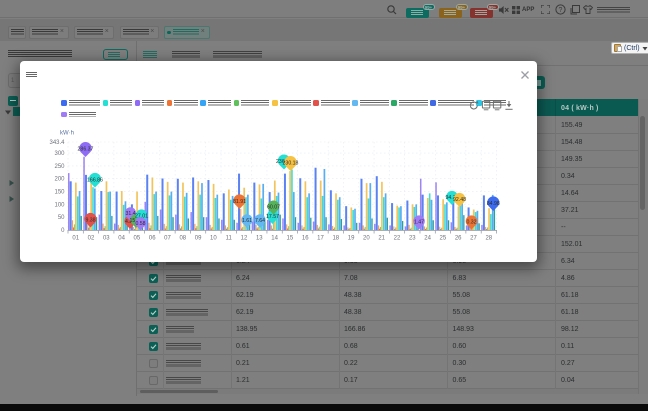 This screenshot has height=411, width=648. What do you see at coordinates (381, 238) in the screenshot?
I see `svg-text: 21` at bounding box center [381, 238].